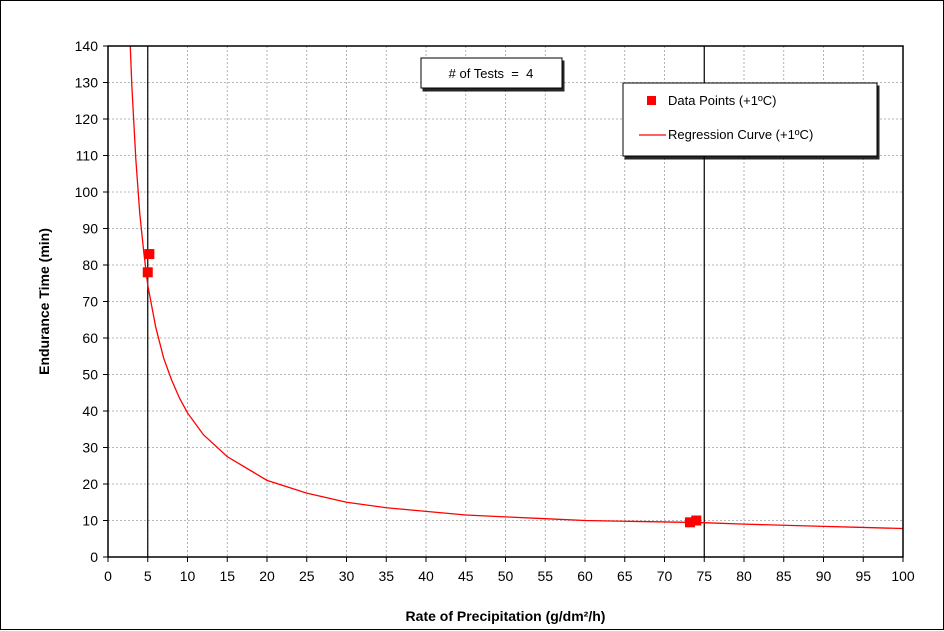  What do you see at coordinates (87, 83) in the screenshot?
I see `y-tick-label: 130` at bounding box center [87, 83].